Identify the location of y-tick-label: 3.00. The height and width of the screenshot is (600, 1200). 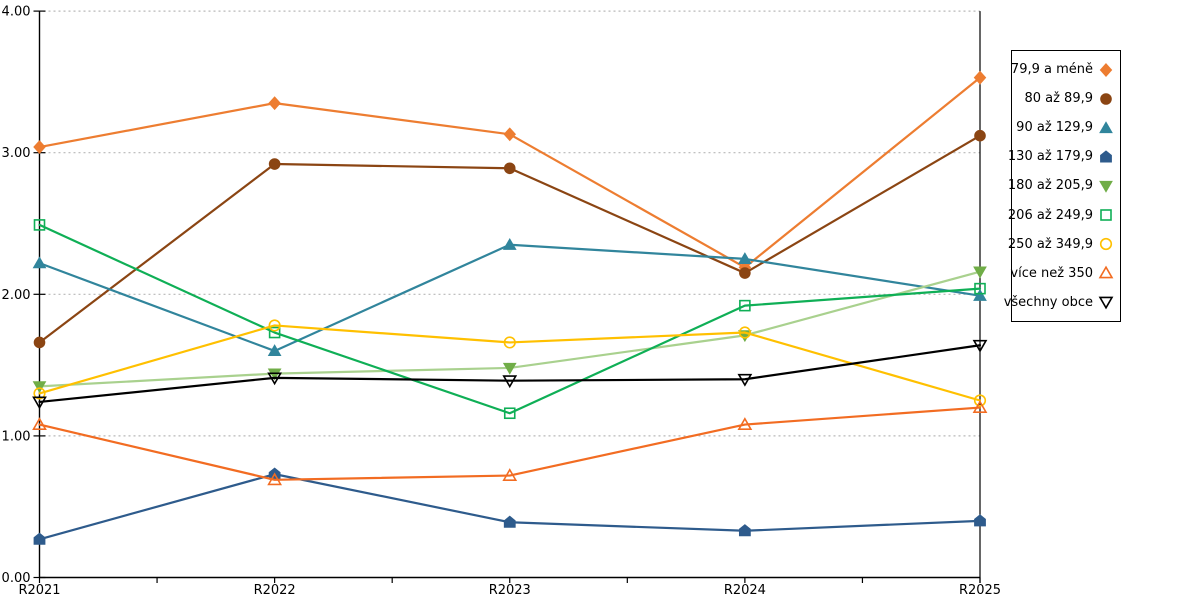
(16, 153).